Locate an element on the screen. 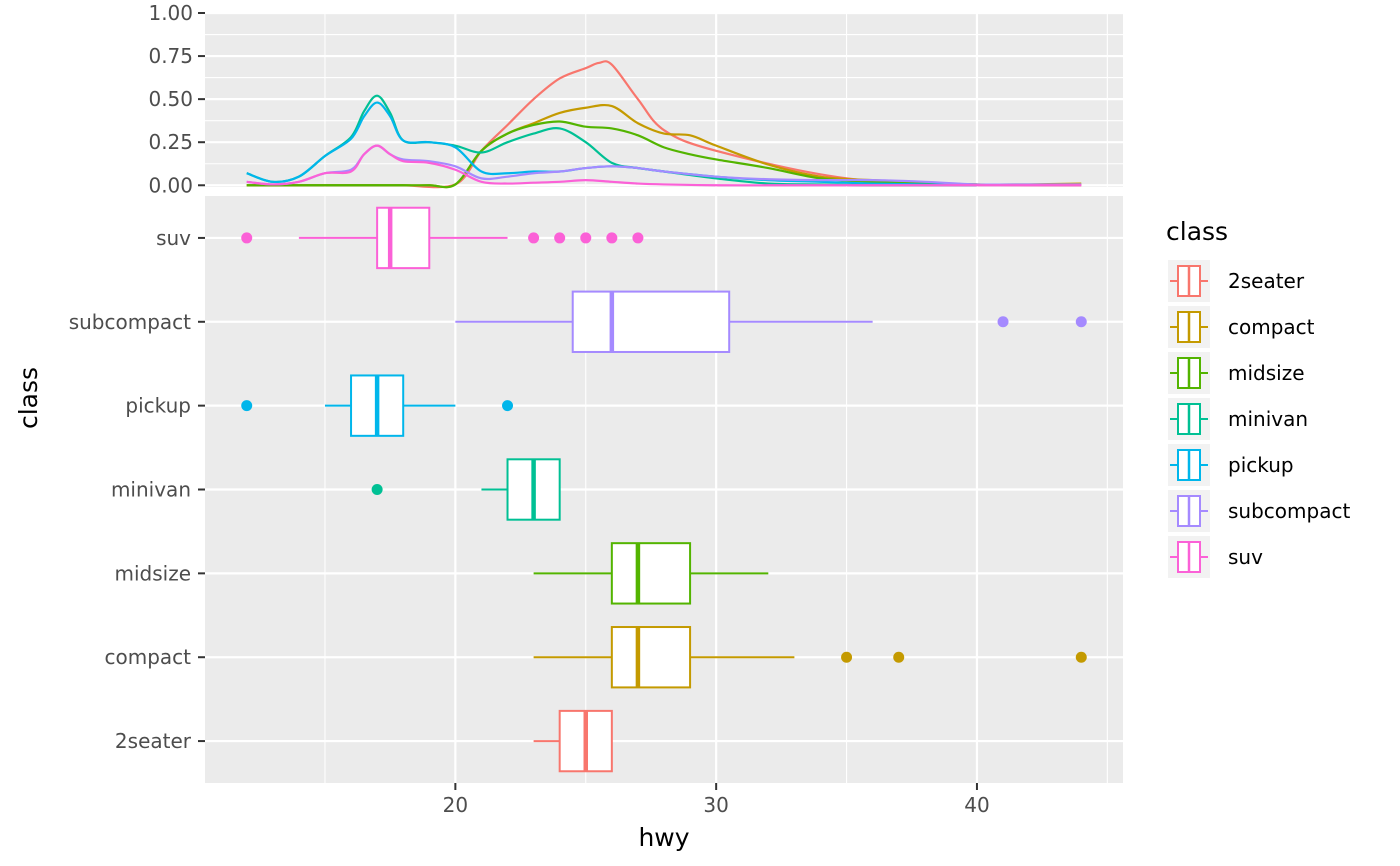  x-axis-title: hwy is located at coordinates (663, 837).